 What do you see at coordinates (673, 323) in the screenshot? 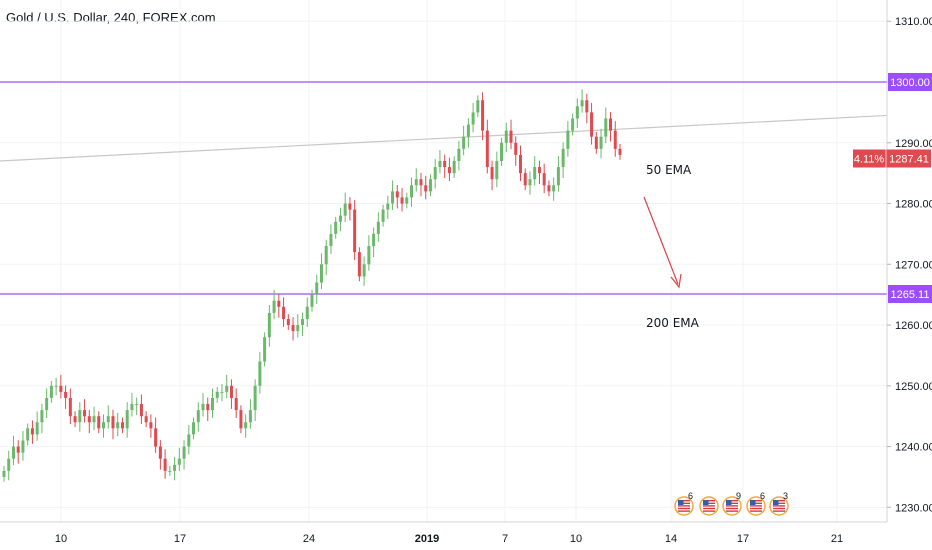
I see `annotation-200-ema: 200 EMA` at bounding box center [673, 323].